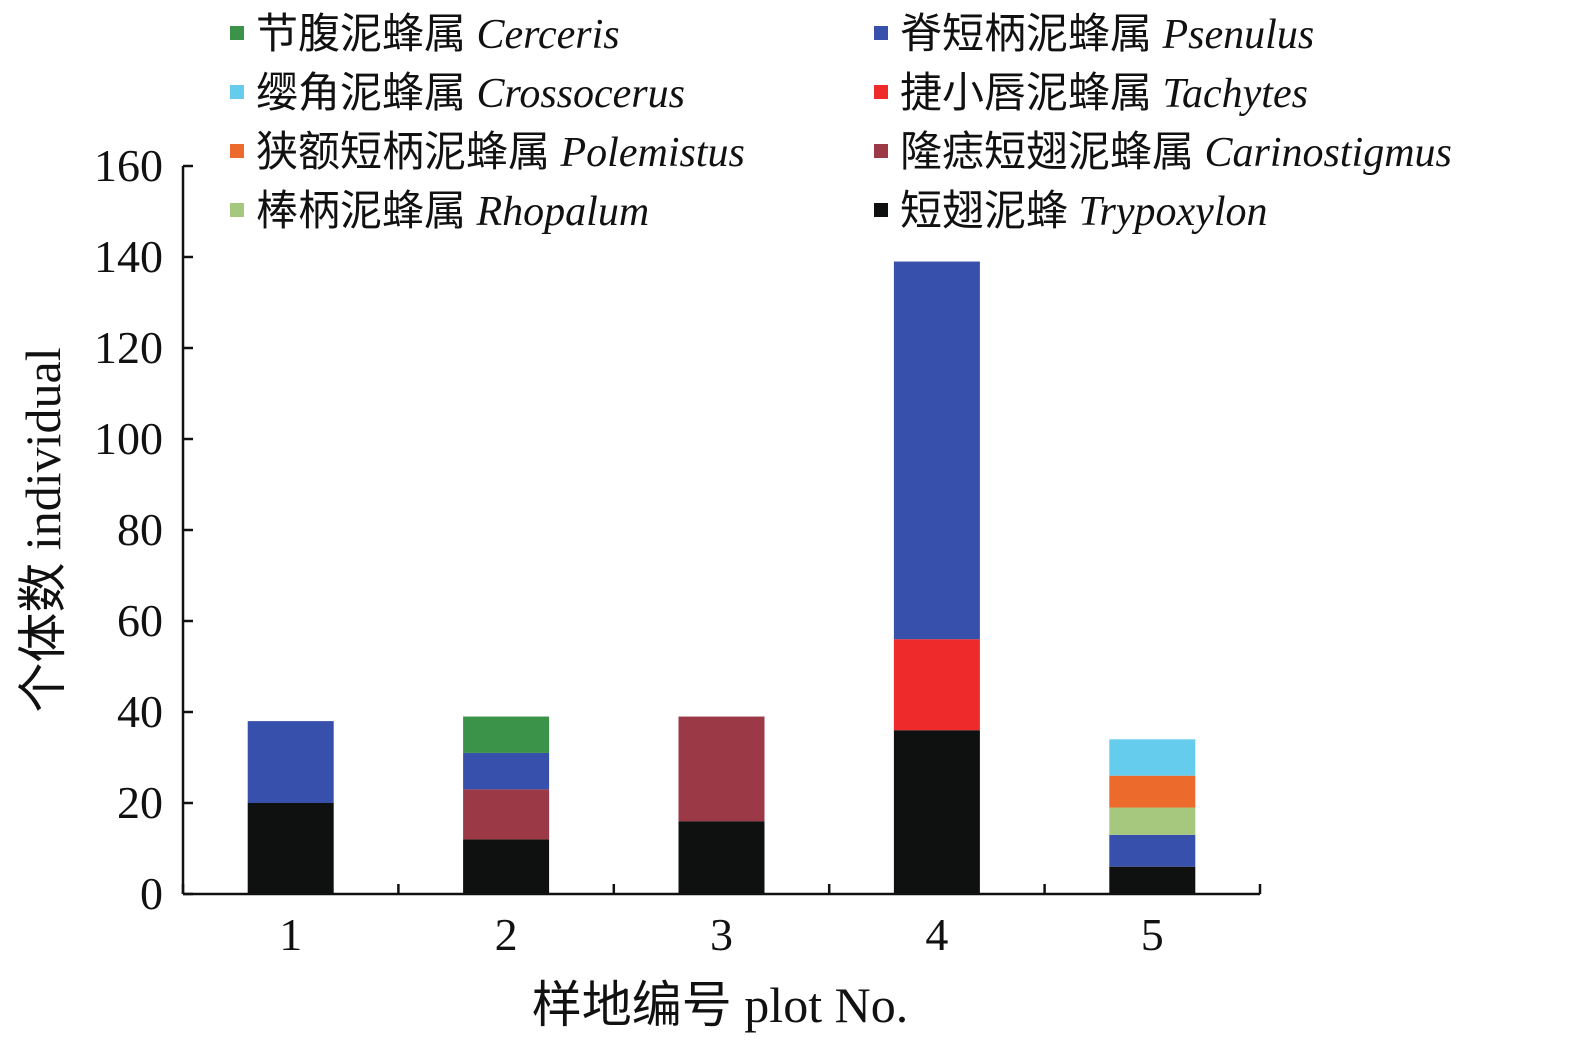 This screenshot has width=1575, height=1049. Describe the element at coordinates (989, 212) in the screenshot. I see `legend-chinese-name: 短翅泥蜂` at that location.